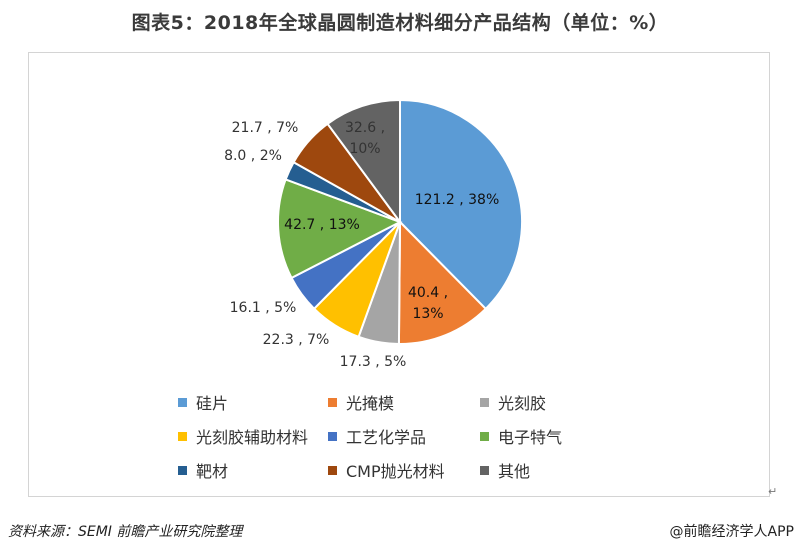 The height and width of the screenshot is (556, 800). Describe the element at coordinates (373, 362) in the screenshot. I see `data-label-3: 17.3 , 5%` at that location.